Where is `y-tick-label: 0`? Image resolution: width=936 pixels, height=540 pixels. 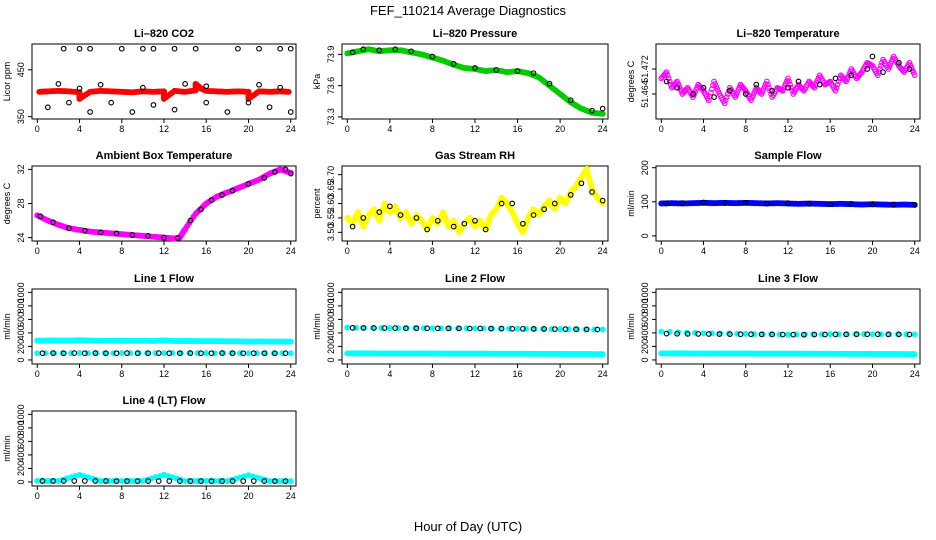 y-tick-label: 0 is located at coordinates (331, 359).